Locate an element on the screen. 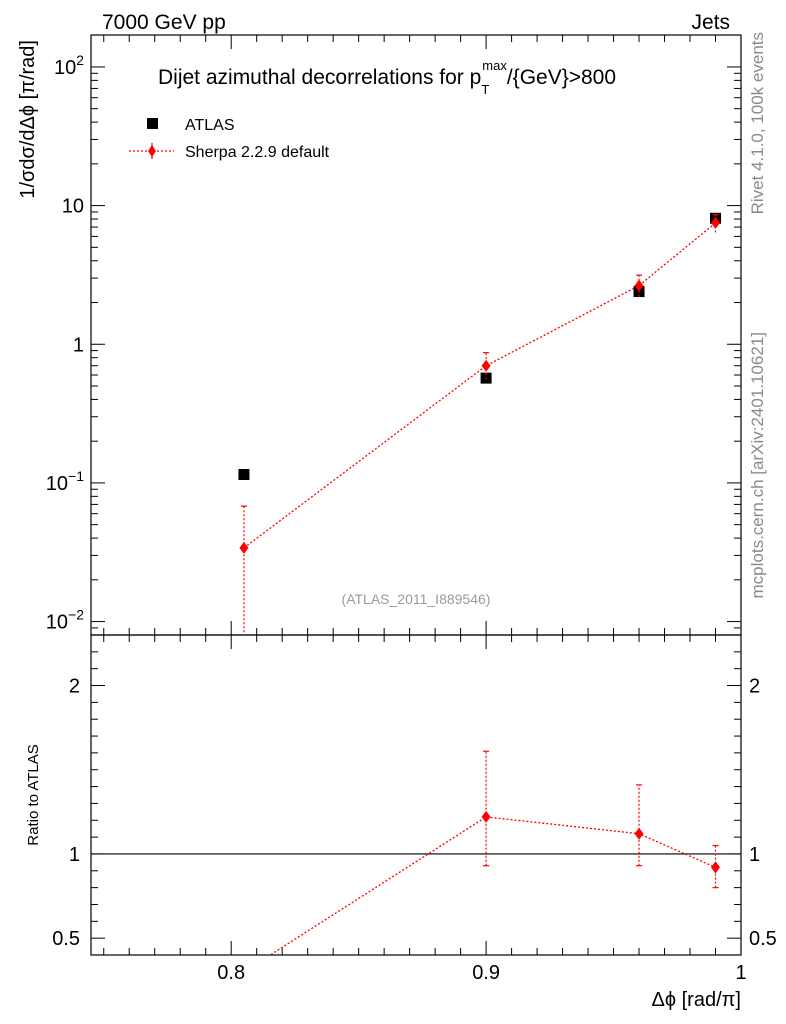  title-sub: T is located at coordinates (485, 89).